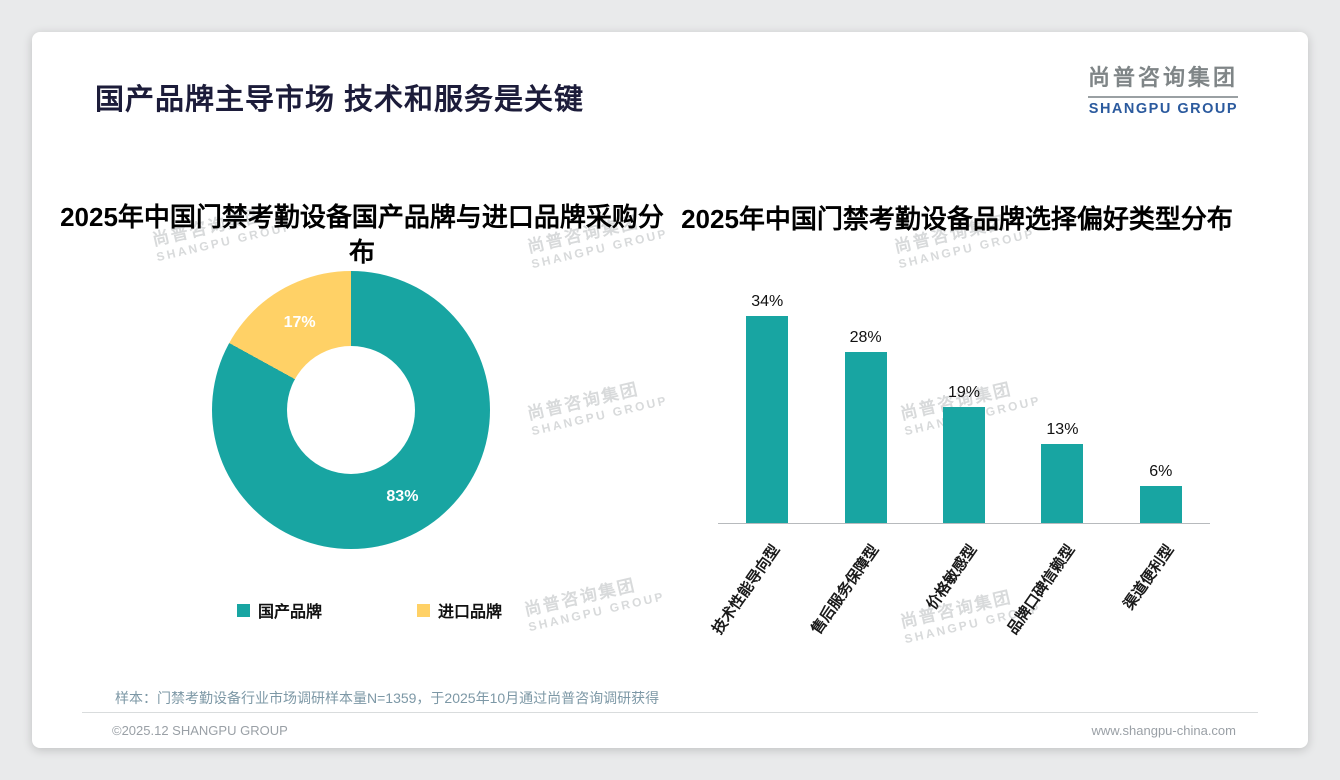 The image size is (1340, 780). What do you see at coordinates (670, 712) in the screenshot?
I see `footer-divider` at bounding box center [670, 712].